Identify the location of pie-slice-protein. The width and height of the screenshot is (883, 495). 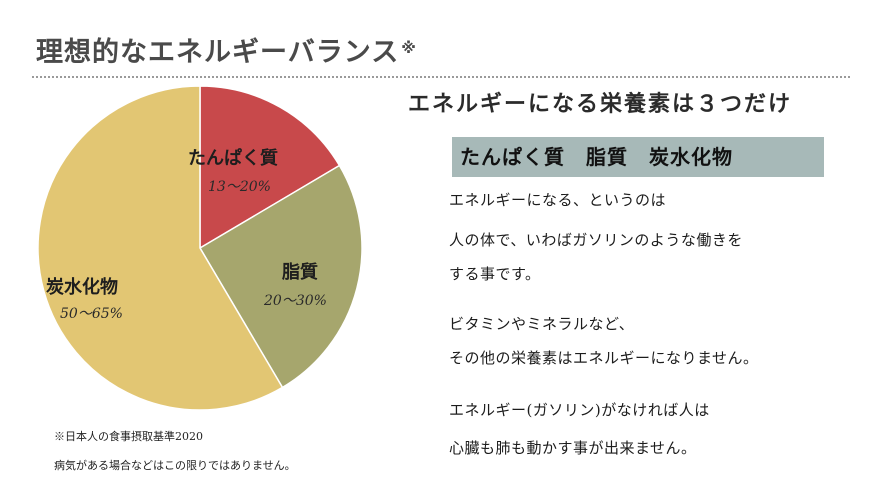
(270, 167).